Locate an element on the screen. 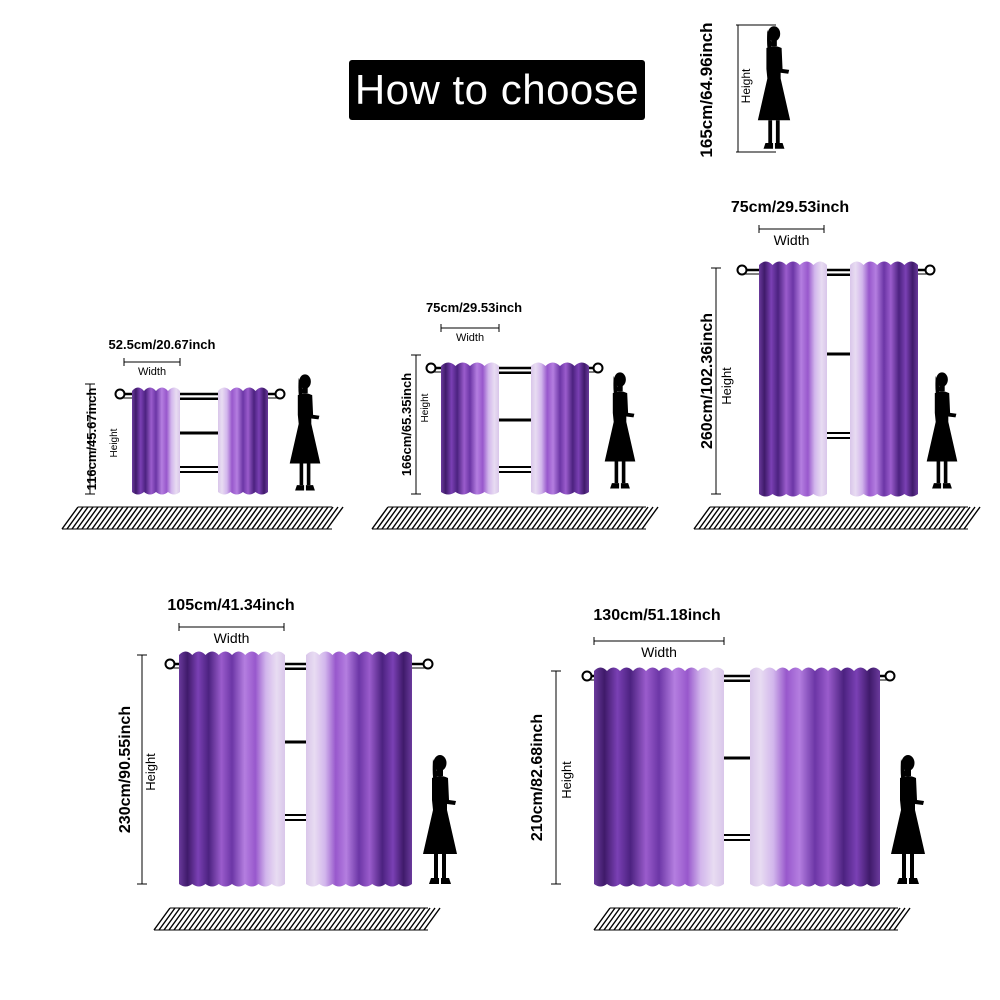 This screenshot has height=1000, width=1000. height-measure-text: 116cm/45.67inch is located at coordinates (91, 439).